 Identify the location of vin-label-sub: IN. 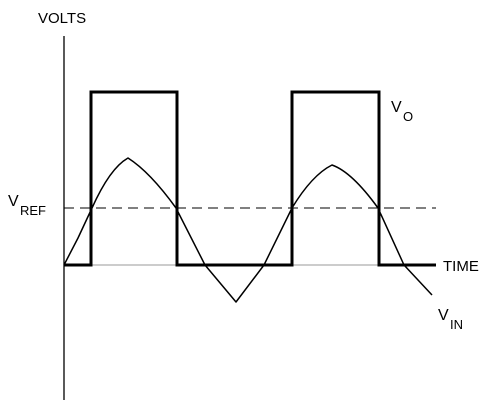
(456, 324).